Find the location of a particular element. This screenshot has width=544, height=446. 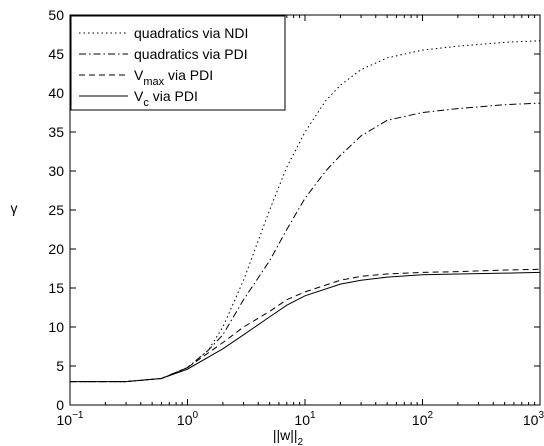

x-tick-label: 10¹ is located at coordinates (305, 419).